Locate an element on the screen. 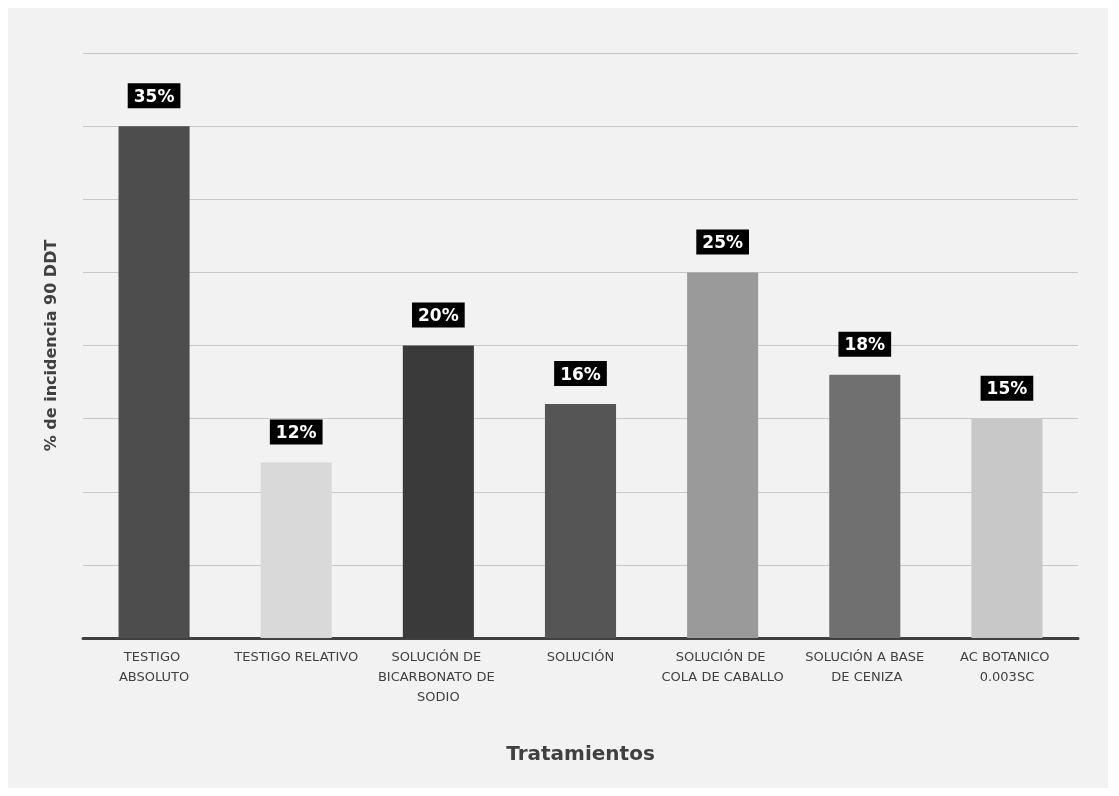 The image size is (1119, 796). data-label: 15% is located at coordinates (1007, 388).